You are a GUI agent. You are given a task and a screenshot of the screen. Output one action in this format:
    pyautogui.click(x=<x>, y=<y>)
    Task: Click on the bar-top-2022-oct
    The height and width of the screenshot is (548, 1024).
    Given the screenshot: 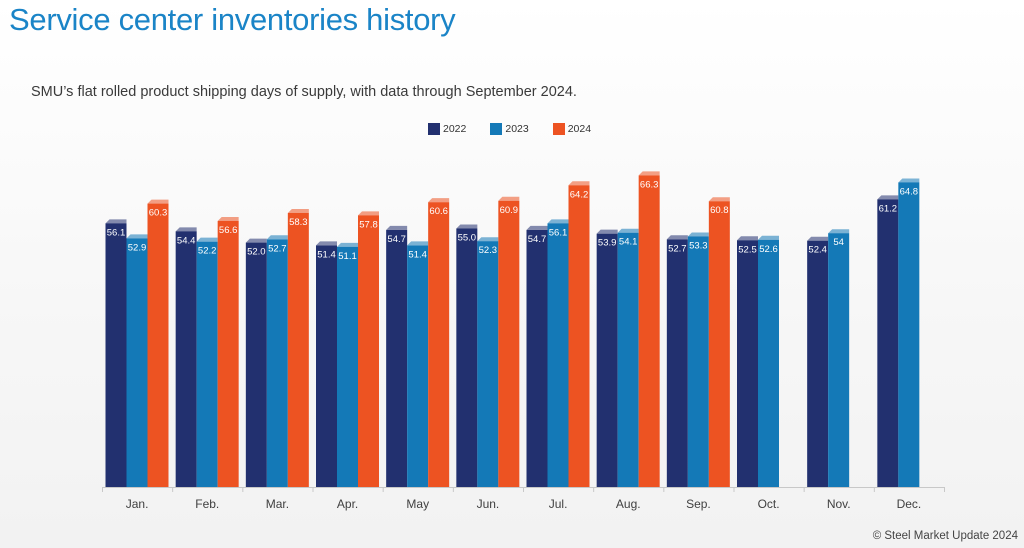 What is the action you would take?
    pyautogui.click(x=747, y=238)
    